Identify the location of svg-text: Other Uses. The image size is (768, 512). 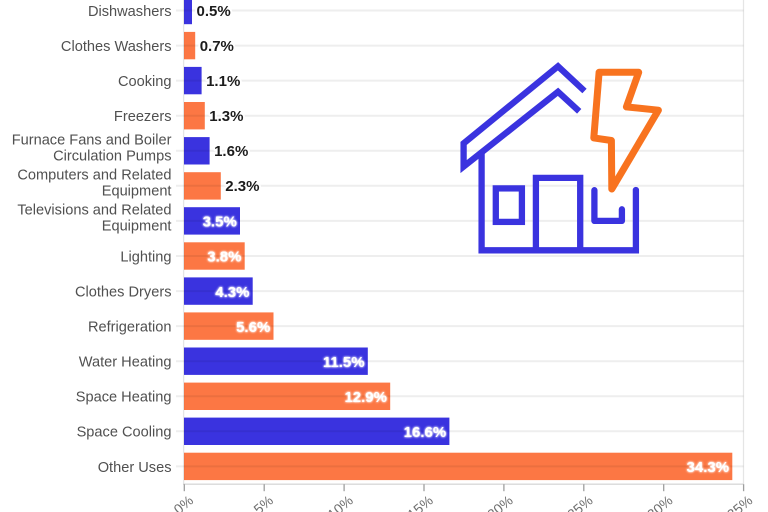
(135, 468).